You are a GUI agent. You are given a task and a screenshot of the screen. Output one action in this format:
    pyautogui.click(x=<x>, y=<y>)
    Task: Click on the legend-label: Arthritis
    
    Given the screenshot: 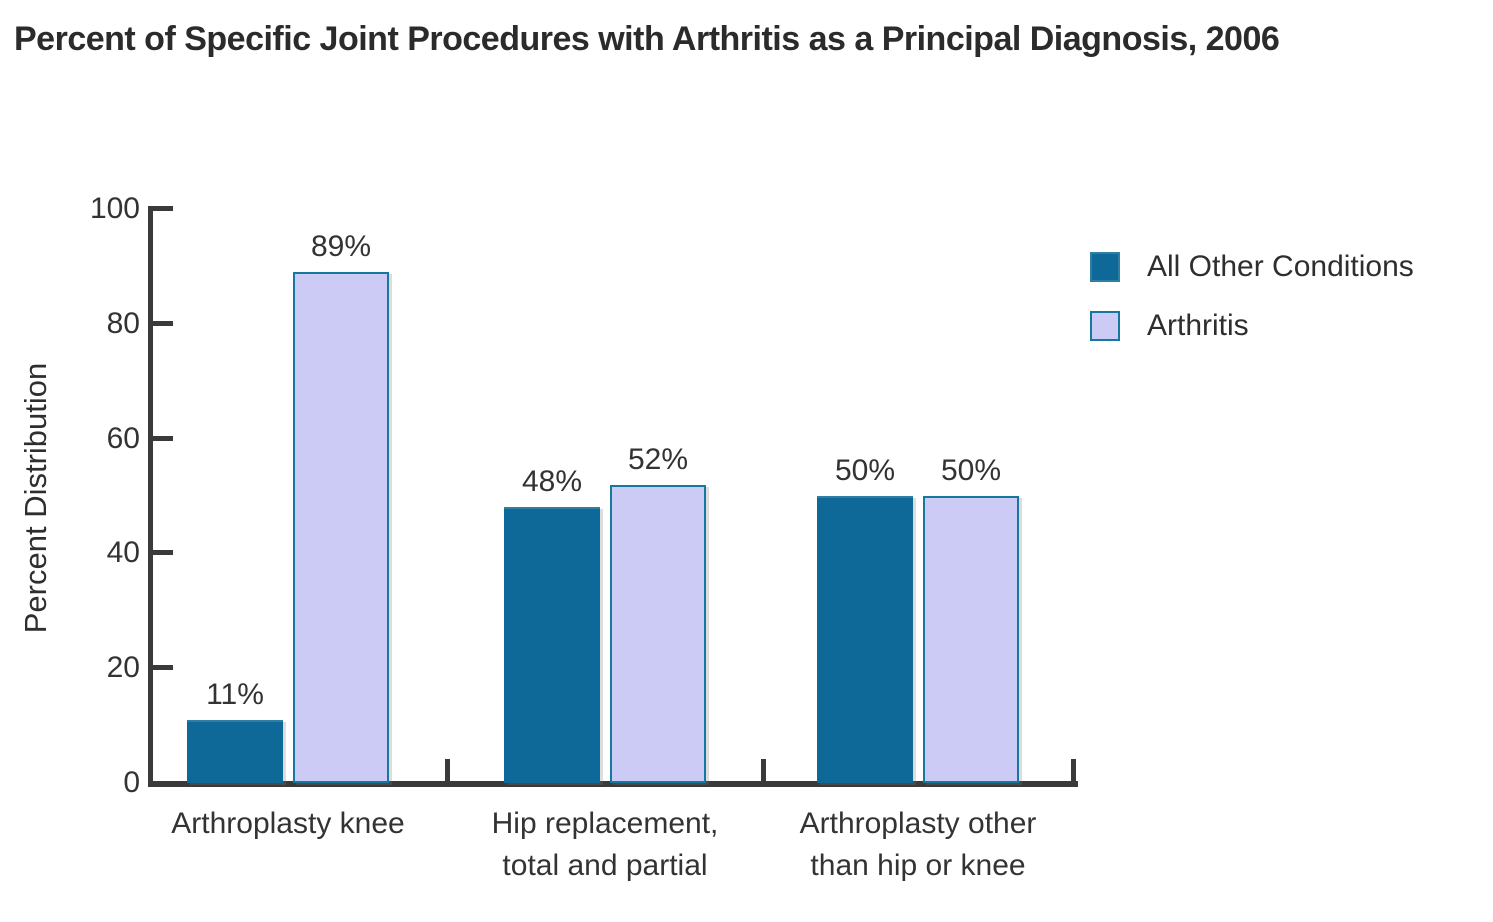 What is the action you would take?
    pyautogui.click(x=1198, y=325)
    